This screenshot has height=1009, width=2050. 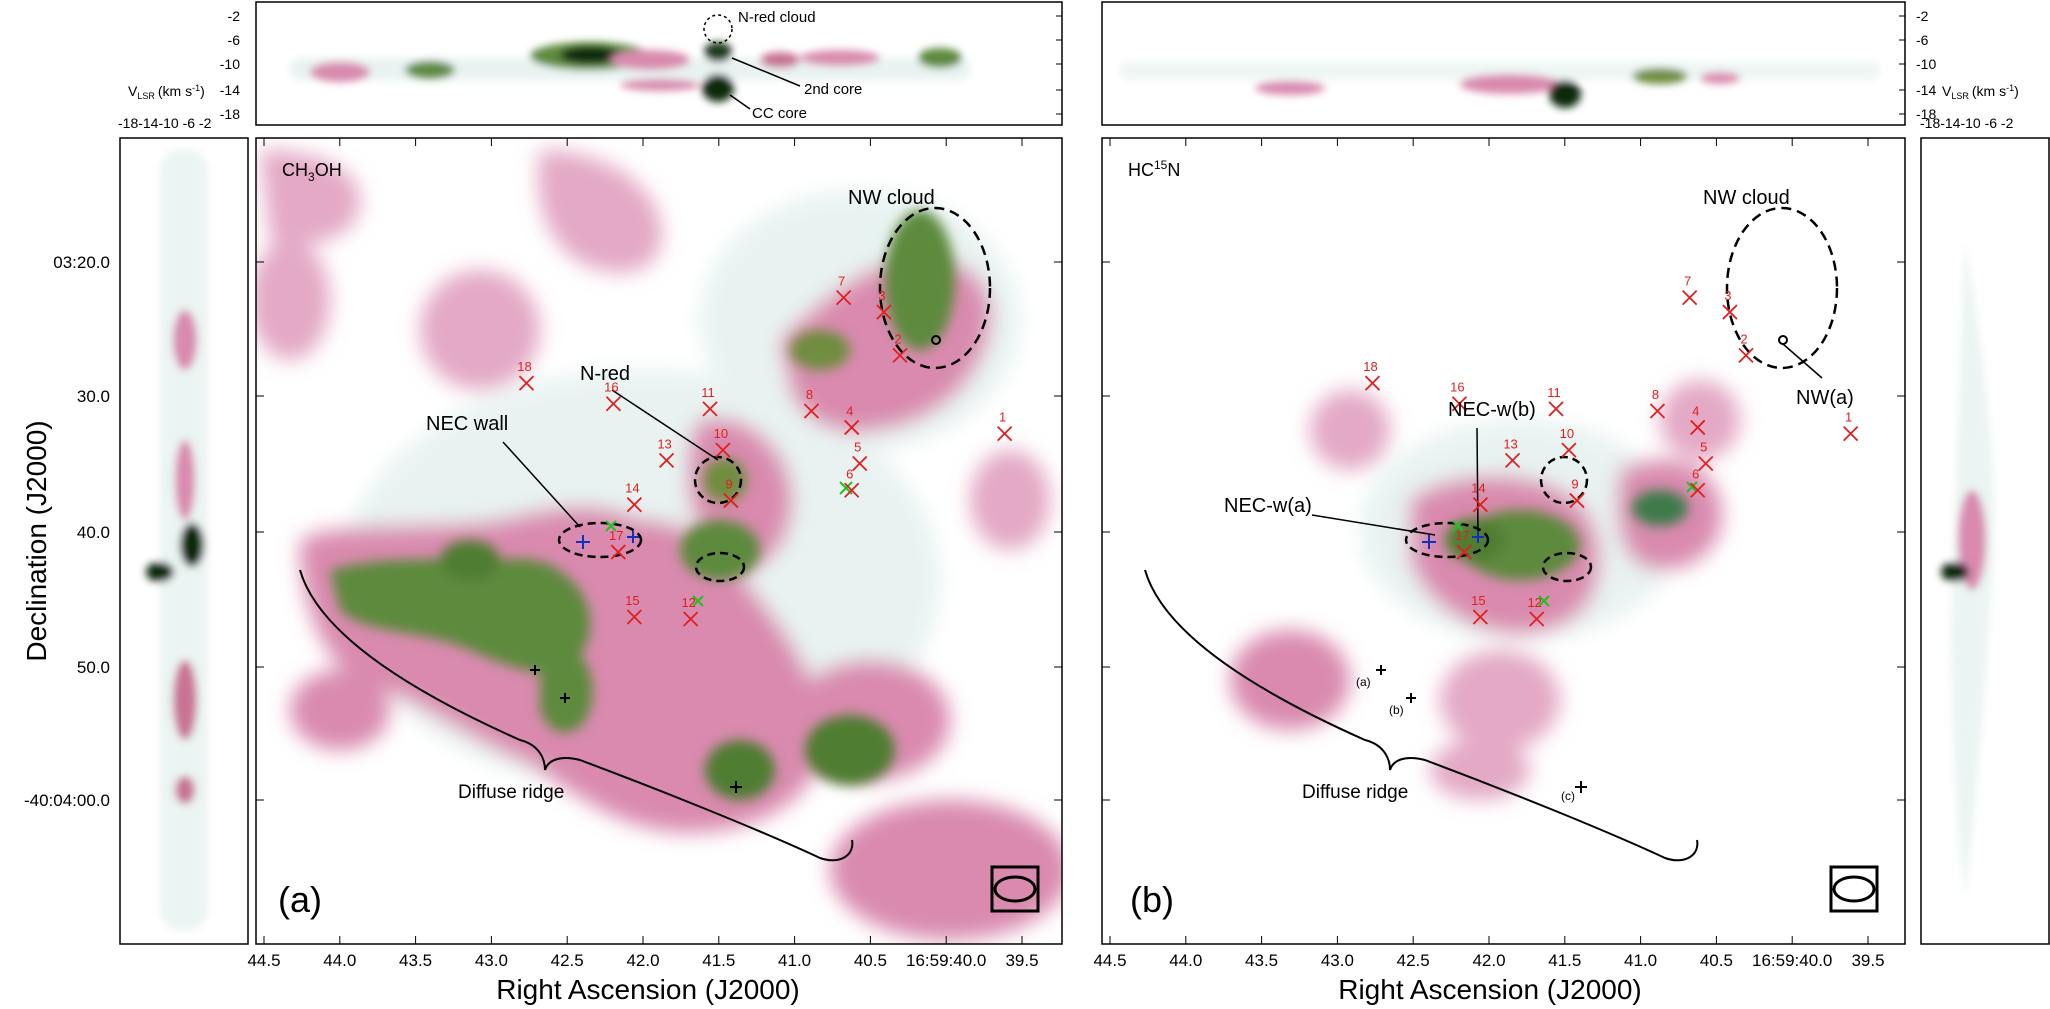 What do you see at coordinates (1268, 506) in the screenshot?
I see `label-nec-w-a: NEC-w(a)` at bounding box center [1268, 506].